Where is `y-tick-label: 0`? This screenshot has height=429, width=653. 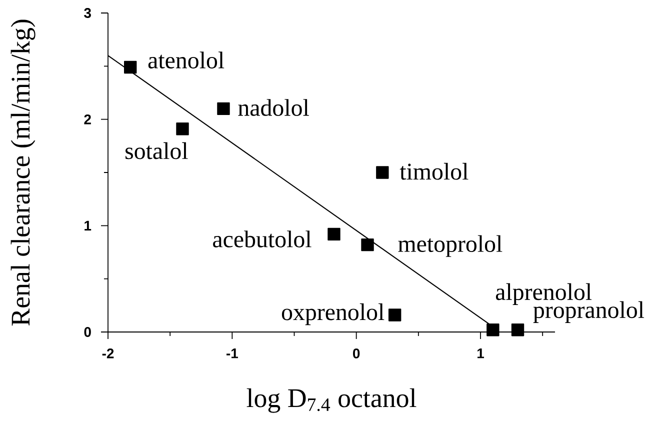 y-tick-label: 0 is located at coordinates (87, 332).